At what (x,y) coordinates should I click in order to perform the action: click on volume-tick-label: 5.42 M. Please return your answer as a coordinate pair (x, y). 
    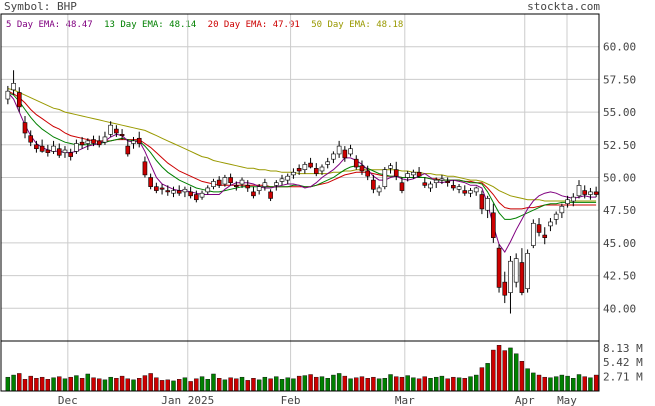
    Looking at the image, I should click on (623, 362).